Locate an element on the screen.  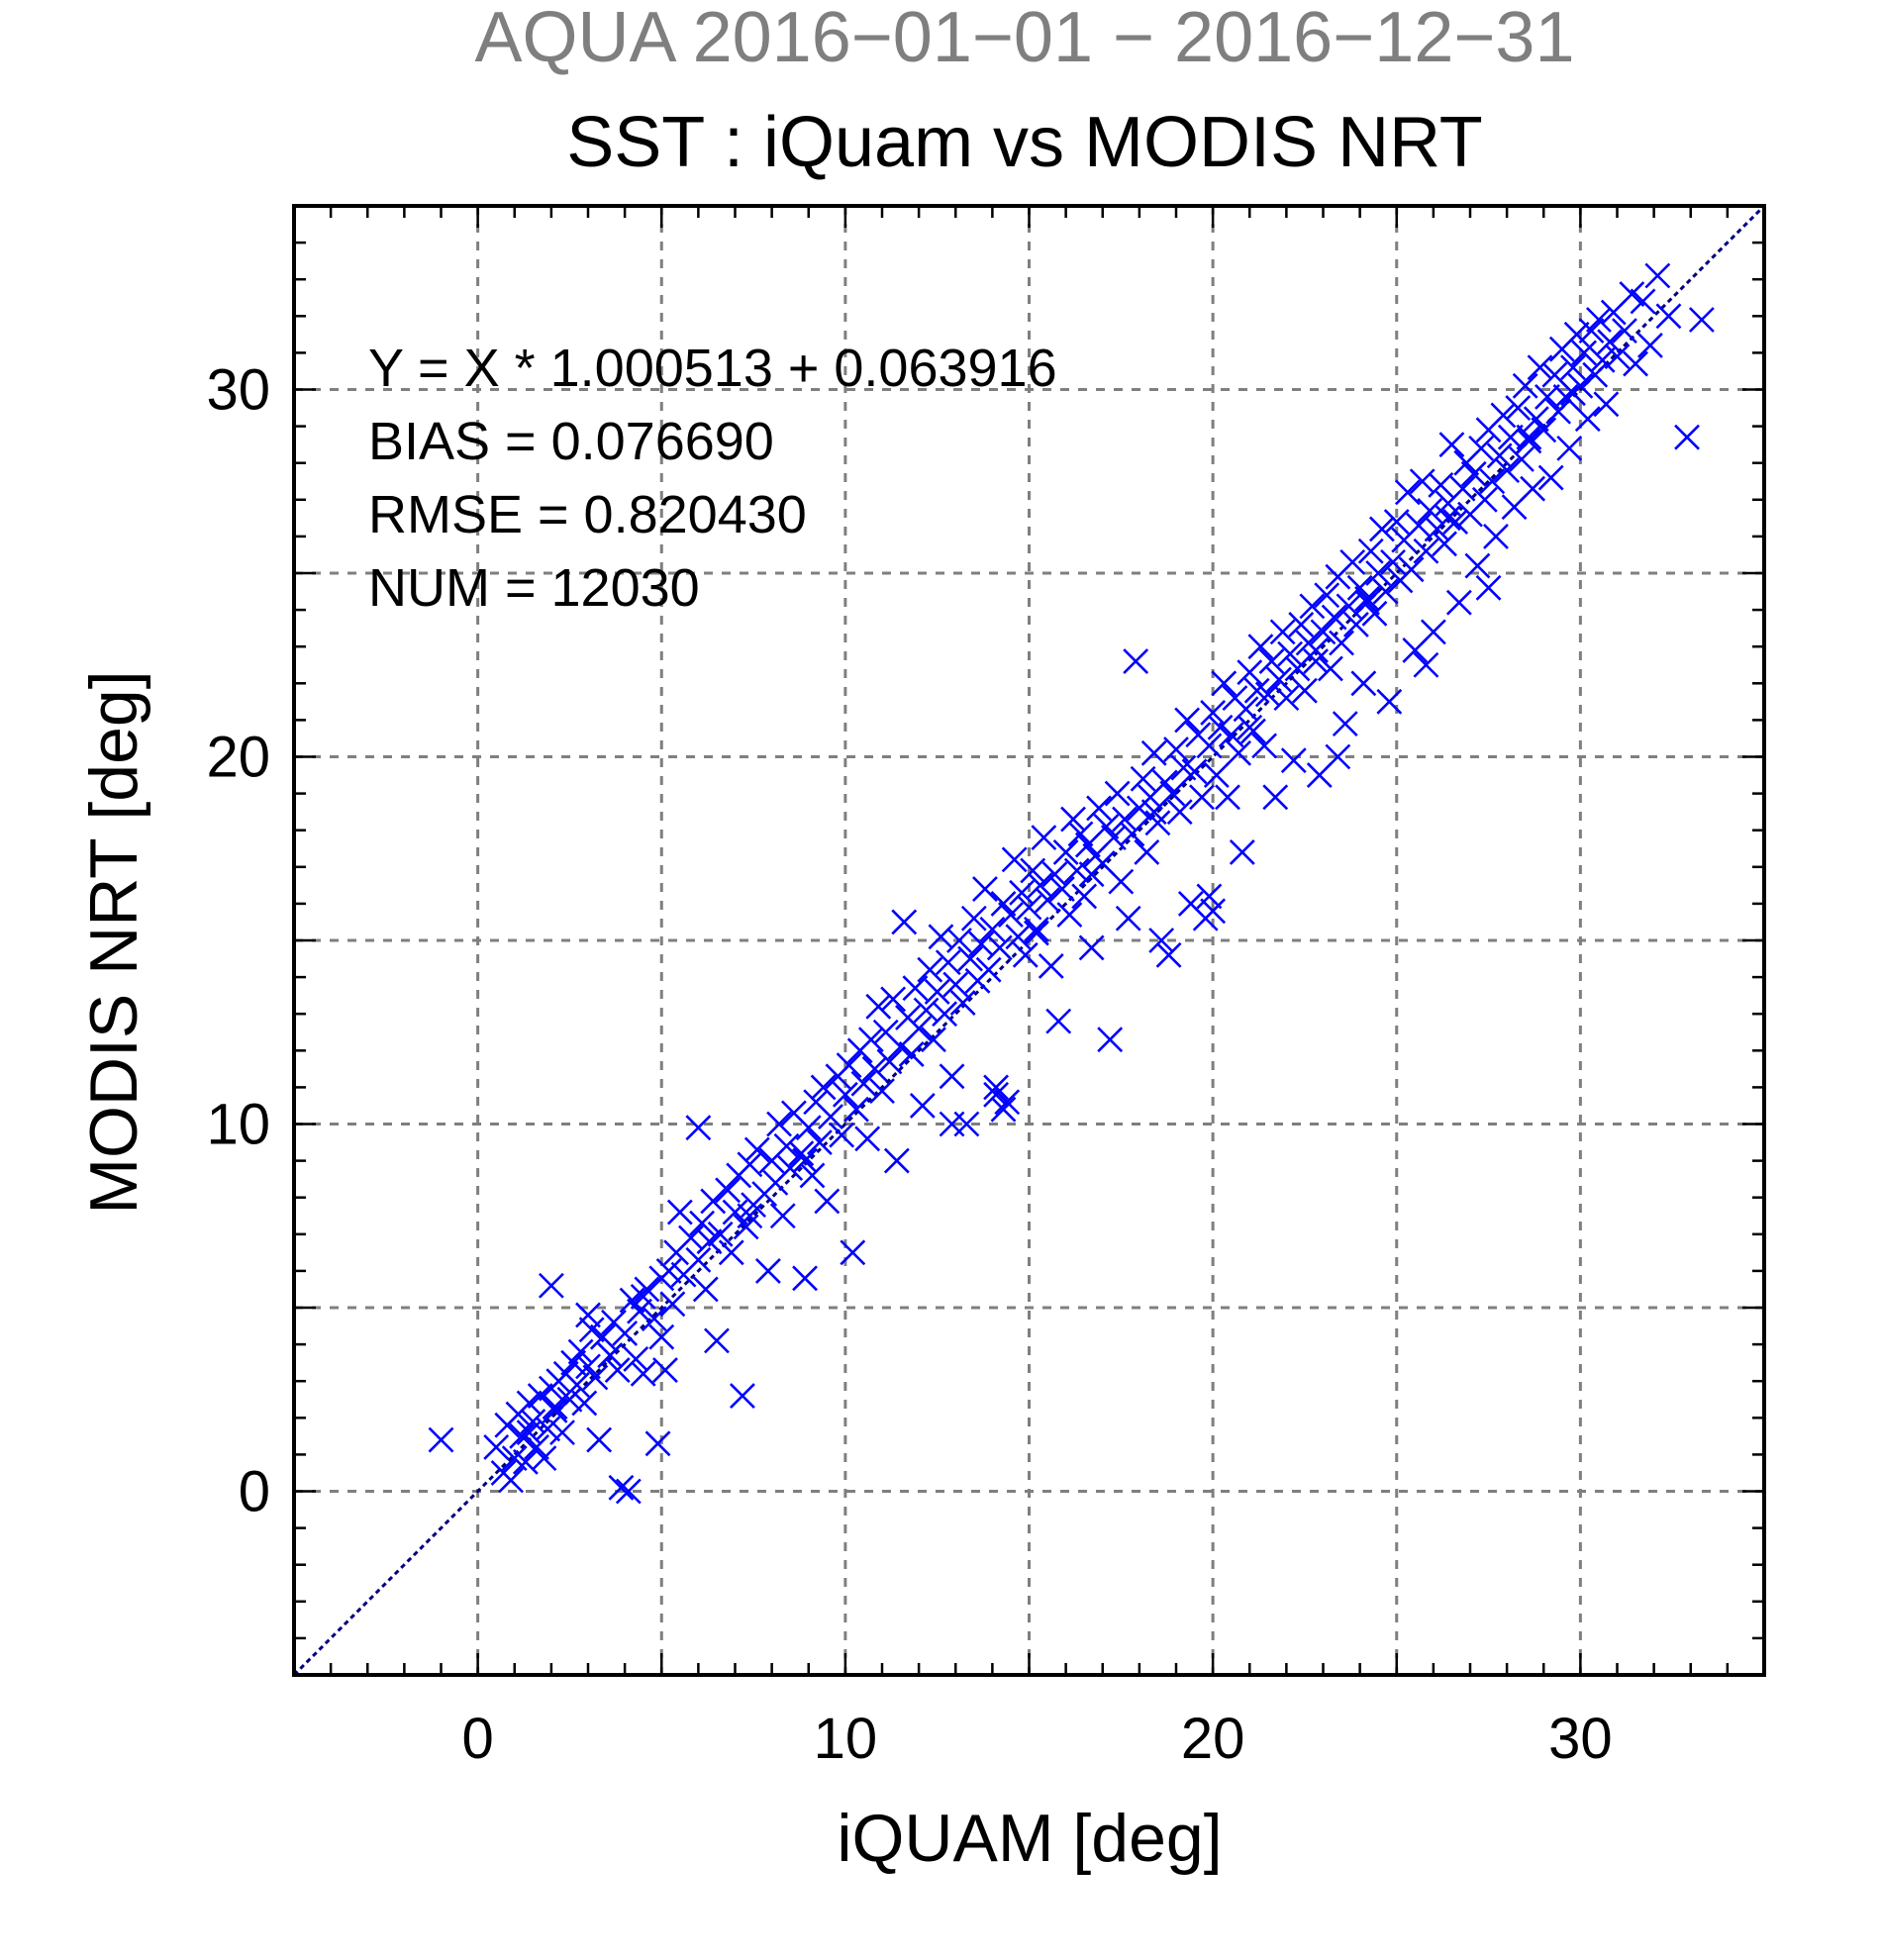
x-axis-label: iQUAM [deg] is located at coordinates (1030, 1838).